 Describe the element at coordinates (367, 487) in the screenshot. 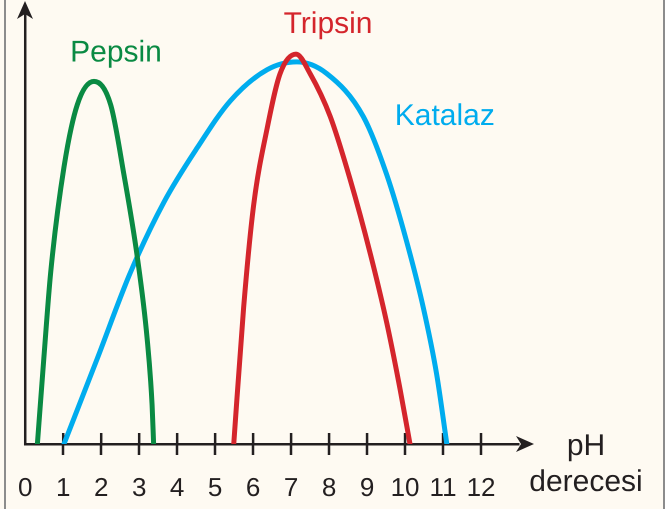

I see `x-tick-label: 9` at that location.